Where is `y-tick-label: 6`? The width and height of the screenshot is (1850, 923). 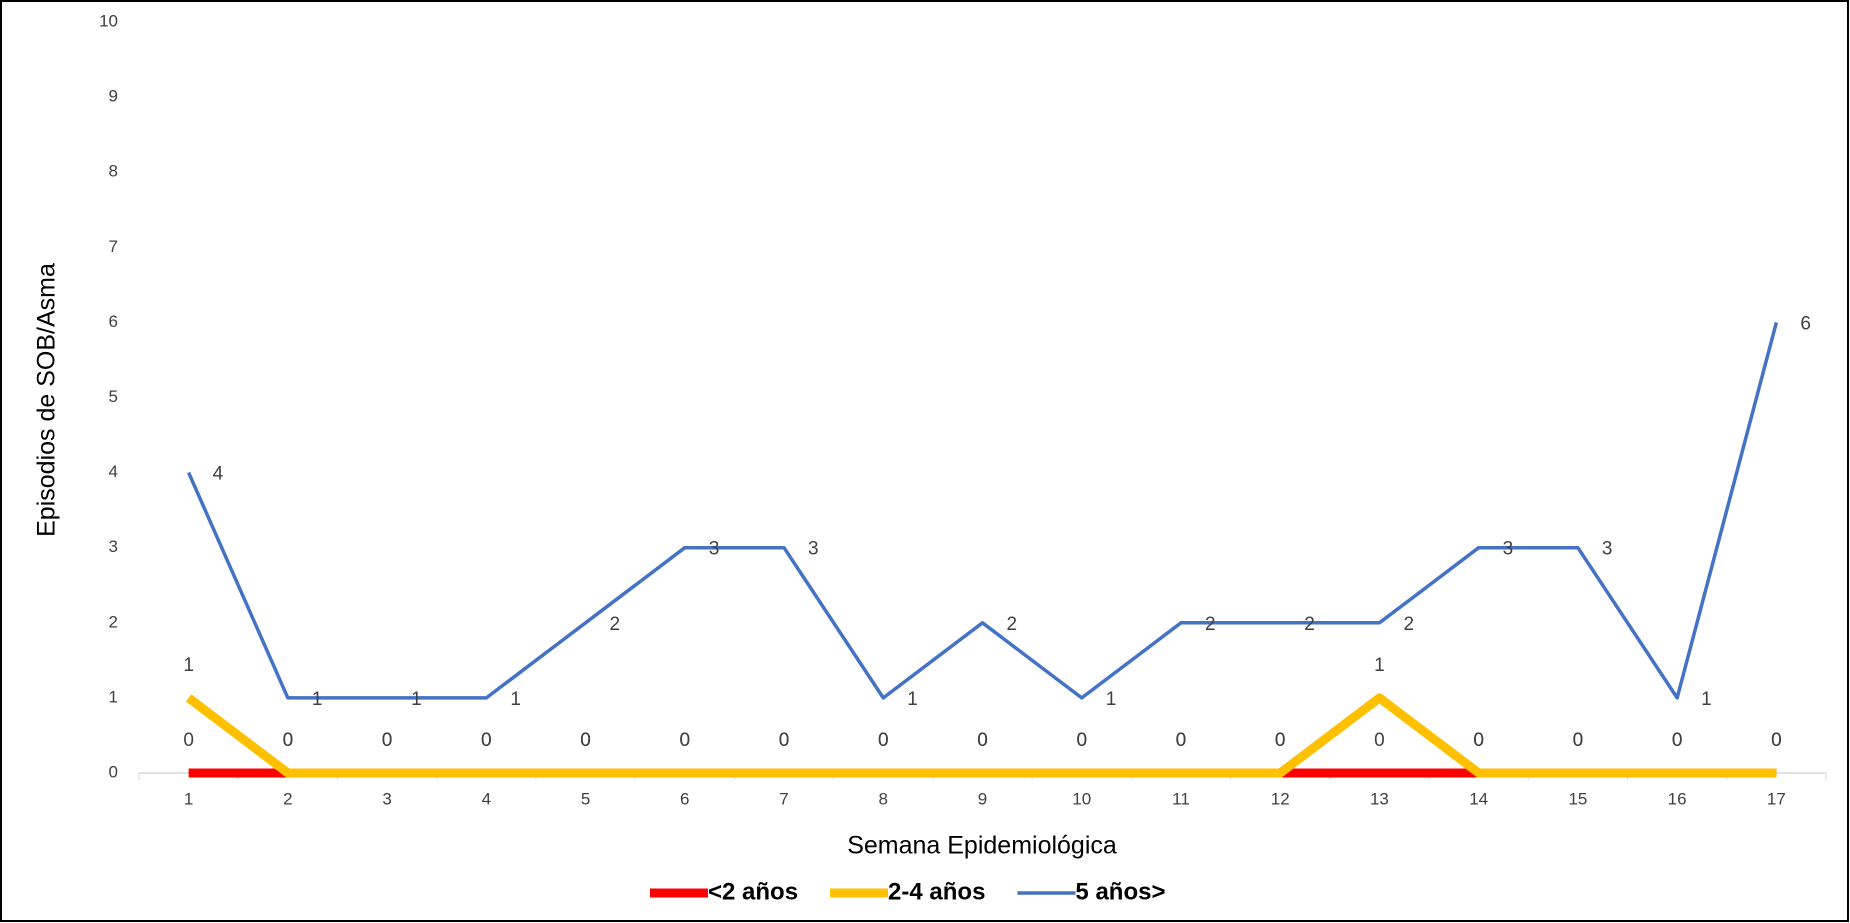
y-tick-label: 6 is located at coordinates (113, 321).